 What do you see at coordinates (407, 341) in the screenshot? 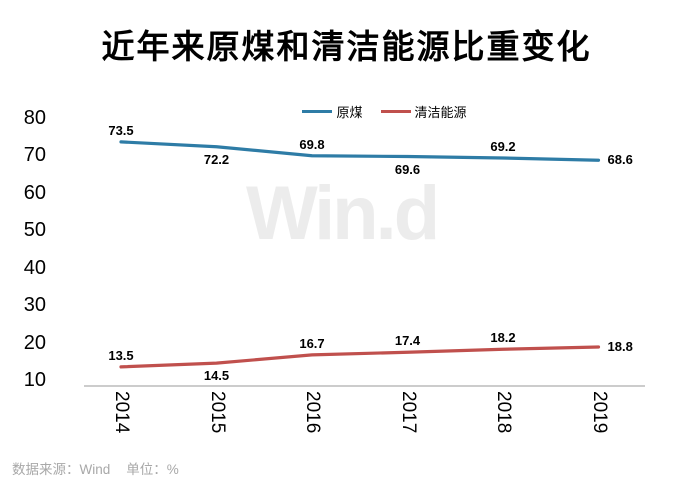
I see `data-label: 17.4` at bounding box center [407, 341].